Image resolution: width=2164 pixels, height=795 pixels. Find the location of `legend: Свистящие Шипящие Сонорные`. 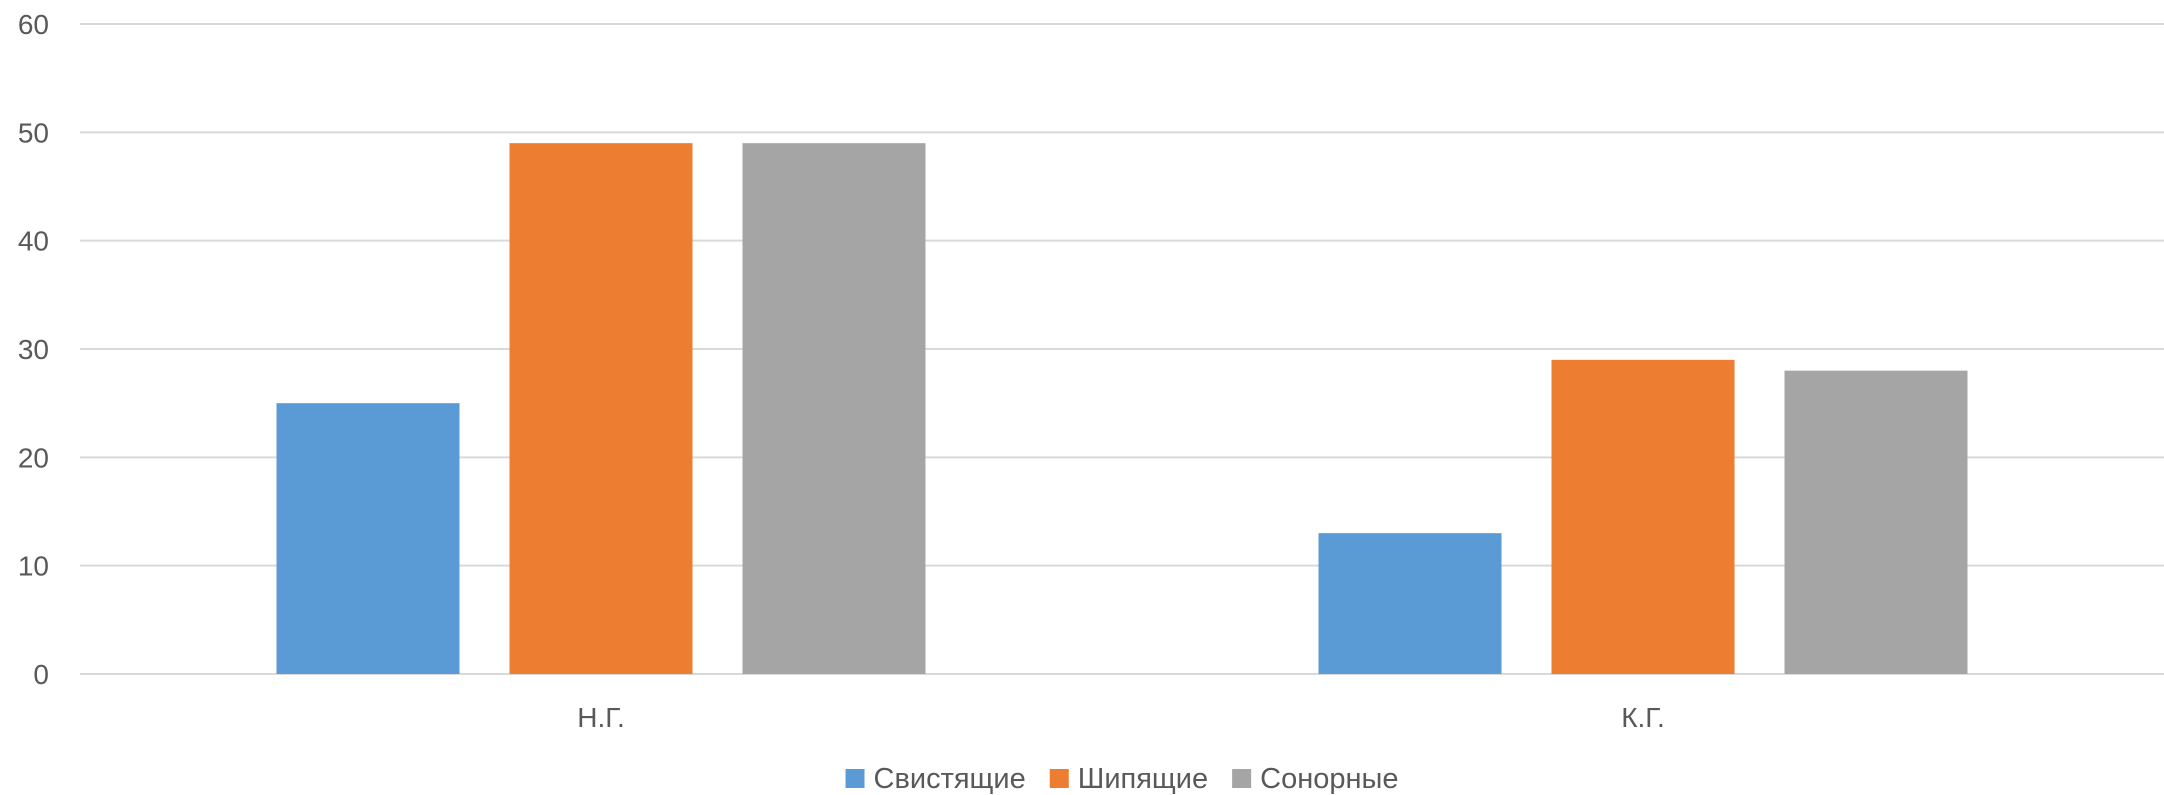

legend: Свистящие Шипящие Сонорные is located at coordinates (1121, 779).